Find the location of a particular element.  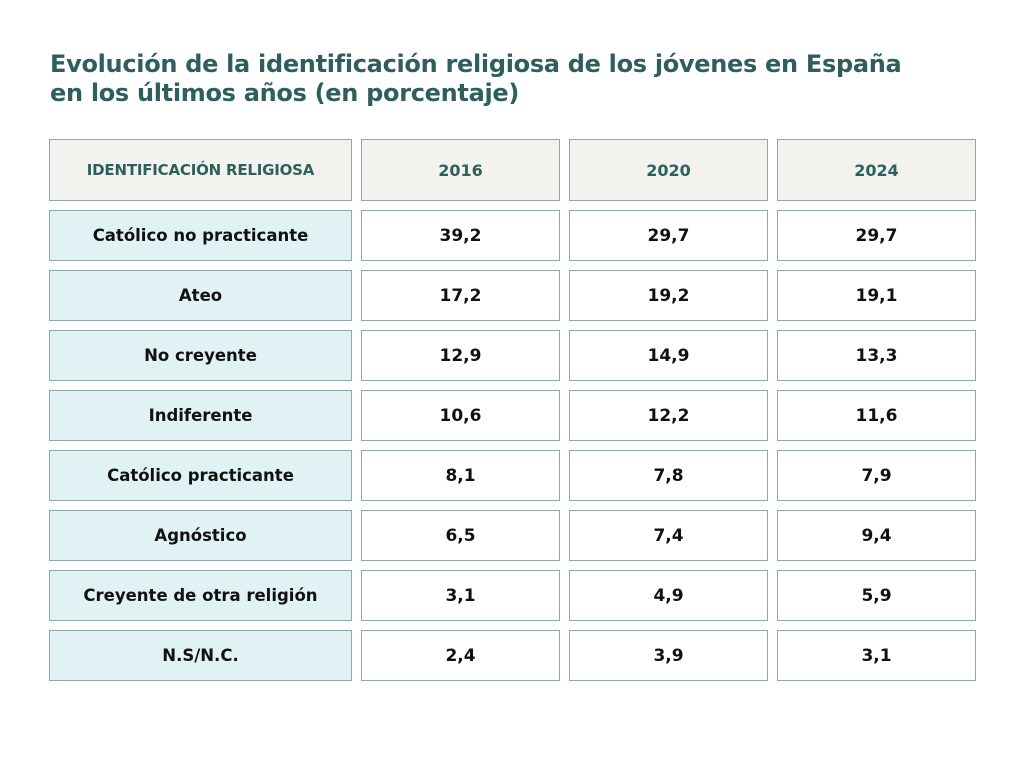

value-cell: 8,1 is located at coordinates (460, 475).